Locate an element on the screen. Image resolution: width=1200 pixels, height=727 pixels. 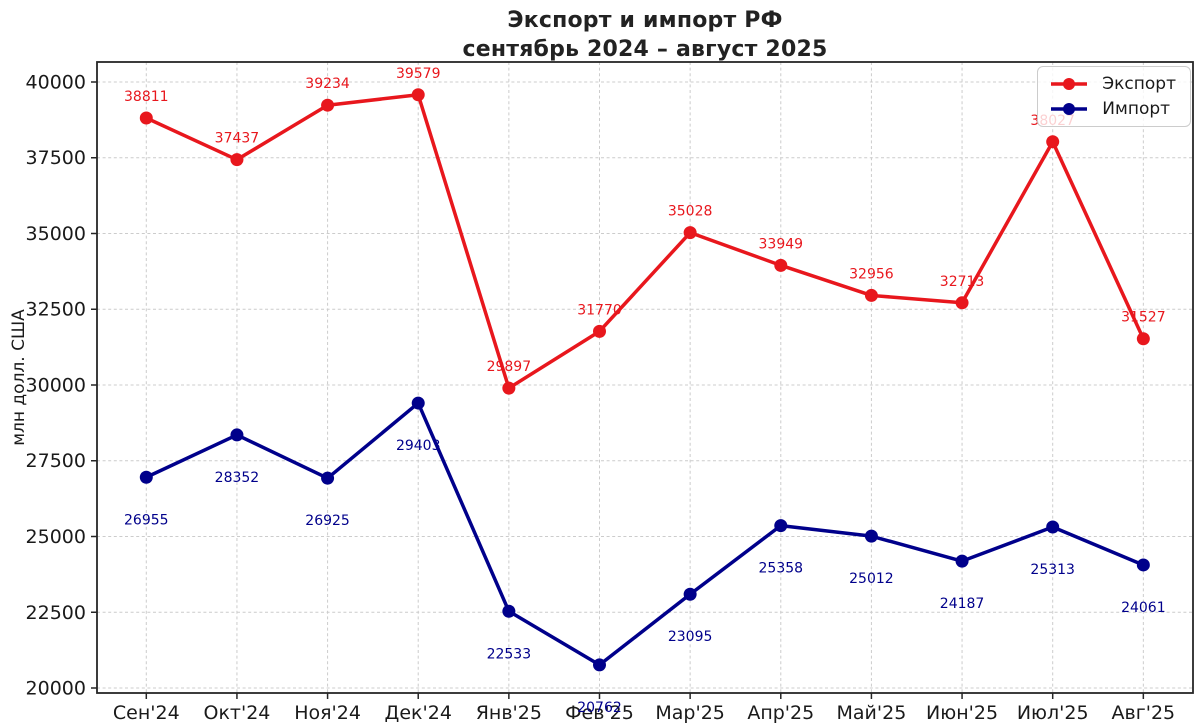
export-value-label: 29897 is located at coordinates (509, 367).